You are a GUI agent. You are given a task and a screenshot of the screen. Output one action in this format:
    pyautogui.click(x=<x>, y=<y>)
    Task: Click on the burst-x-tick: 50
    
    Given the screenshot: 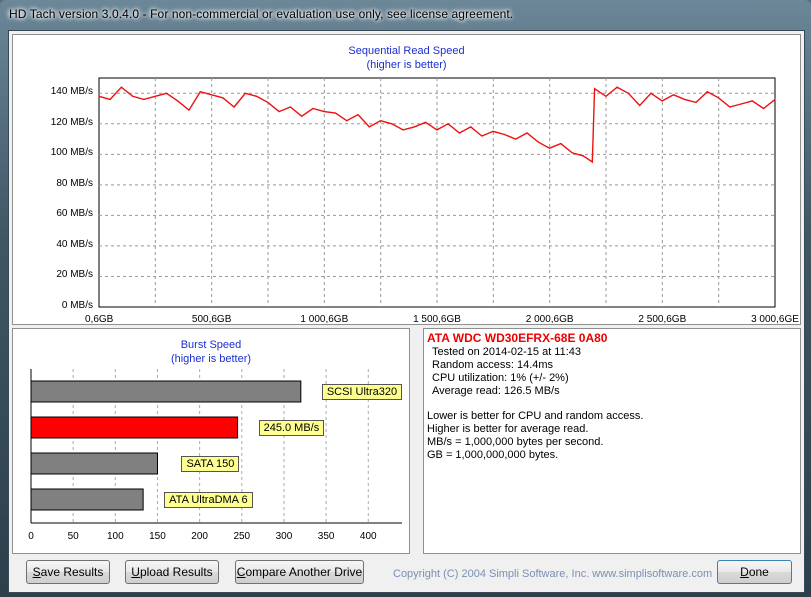 What is the action you would take?
    pyautogui.click(x=73, y=536)
    